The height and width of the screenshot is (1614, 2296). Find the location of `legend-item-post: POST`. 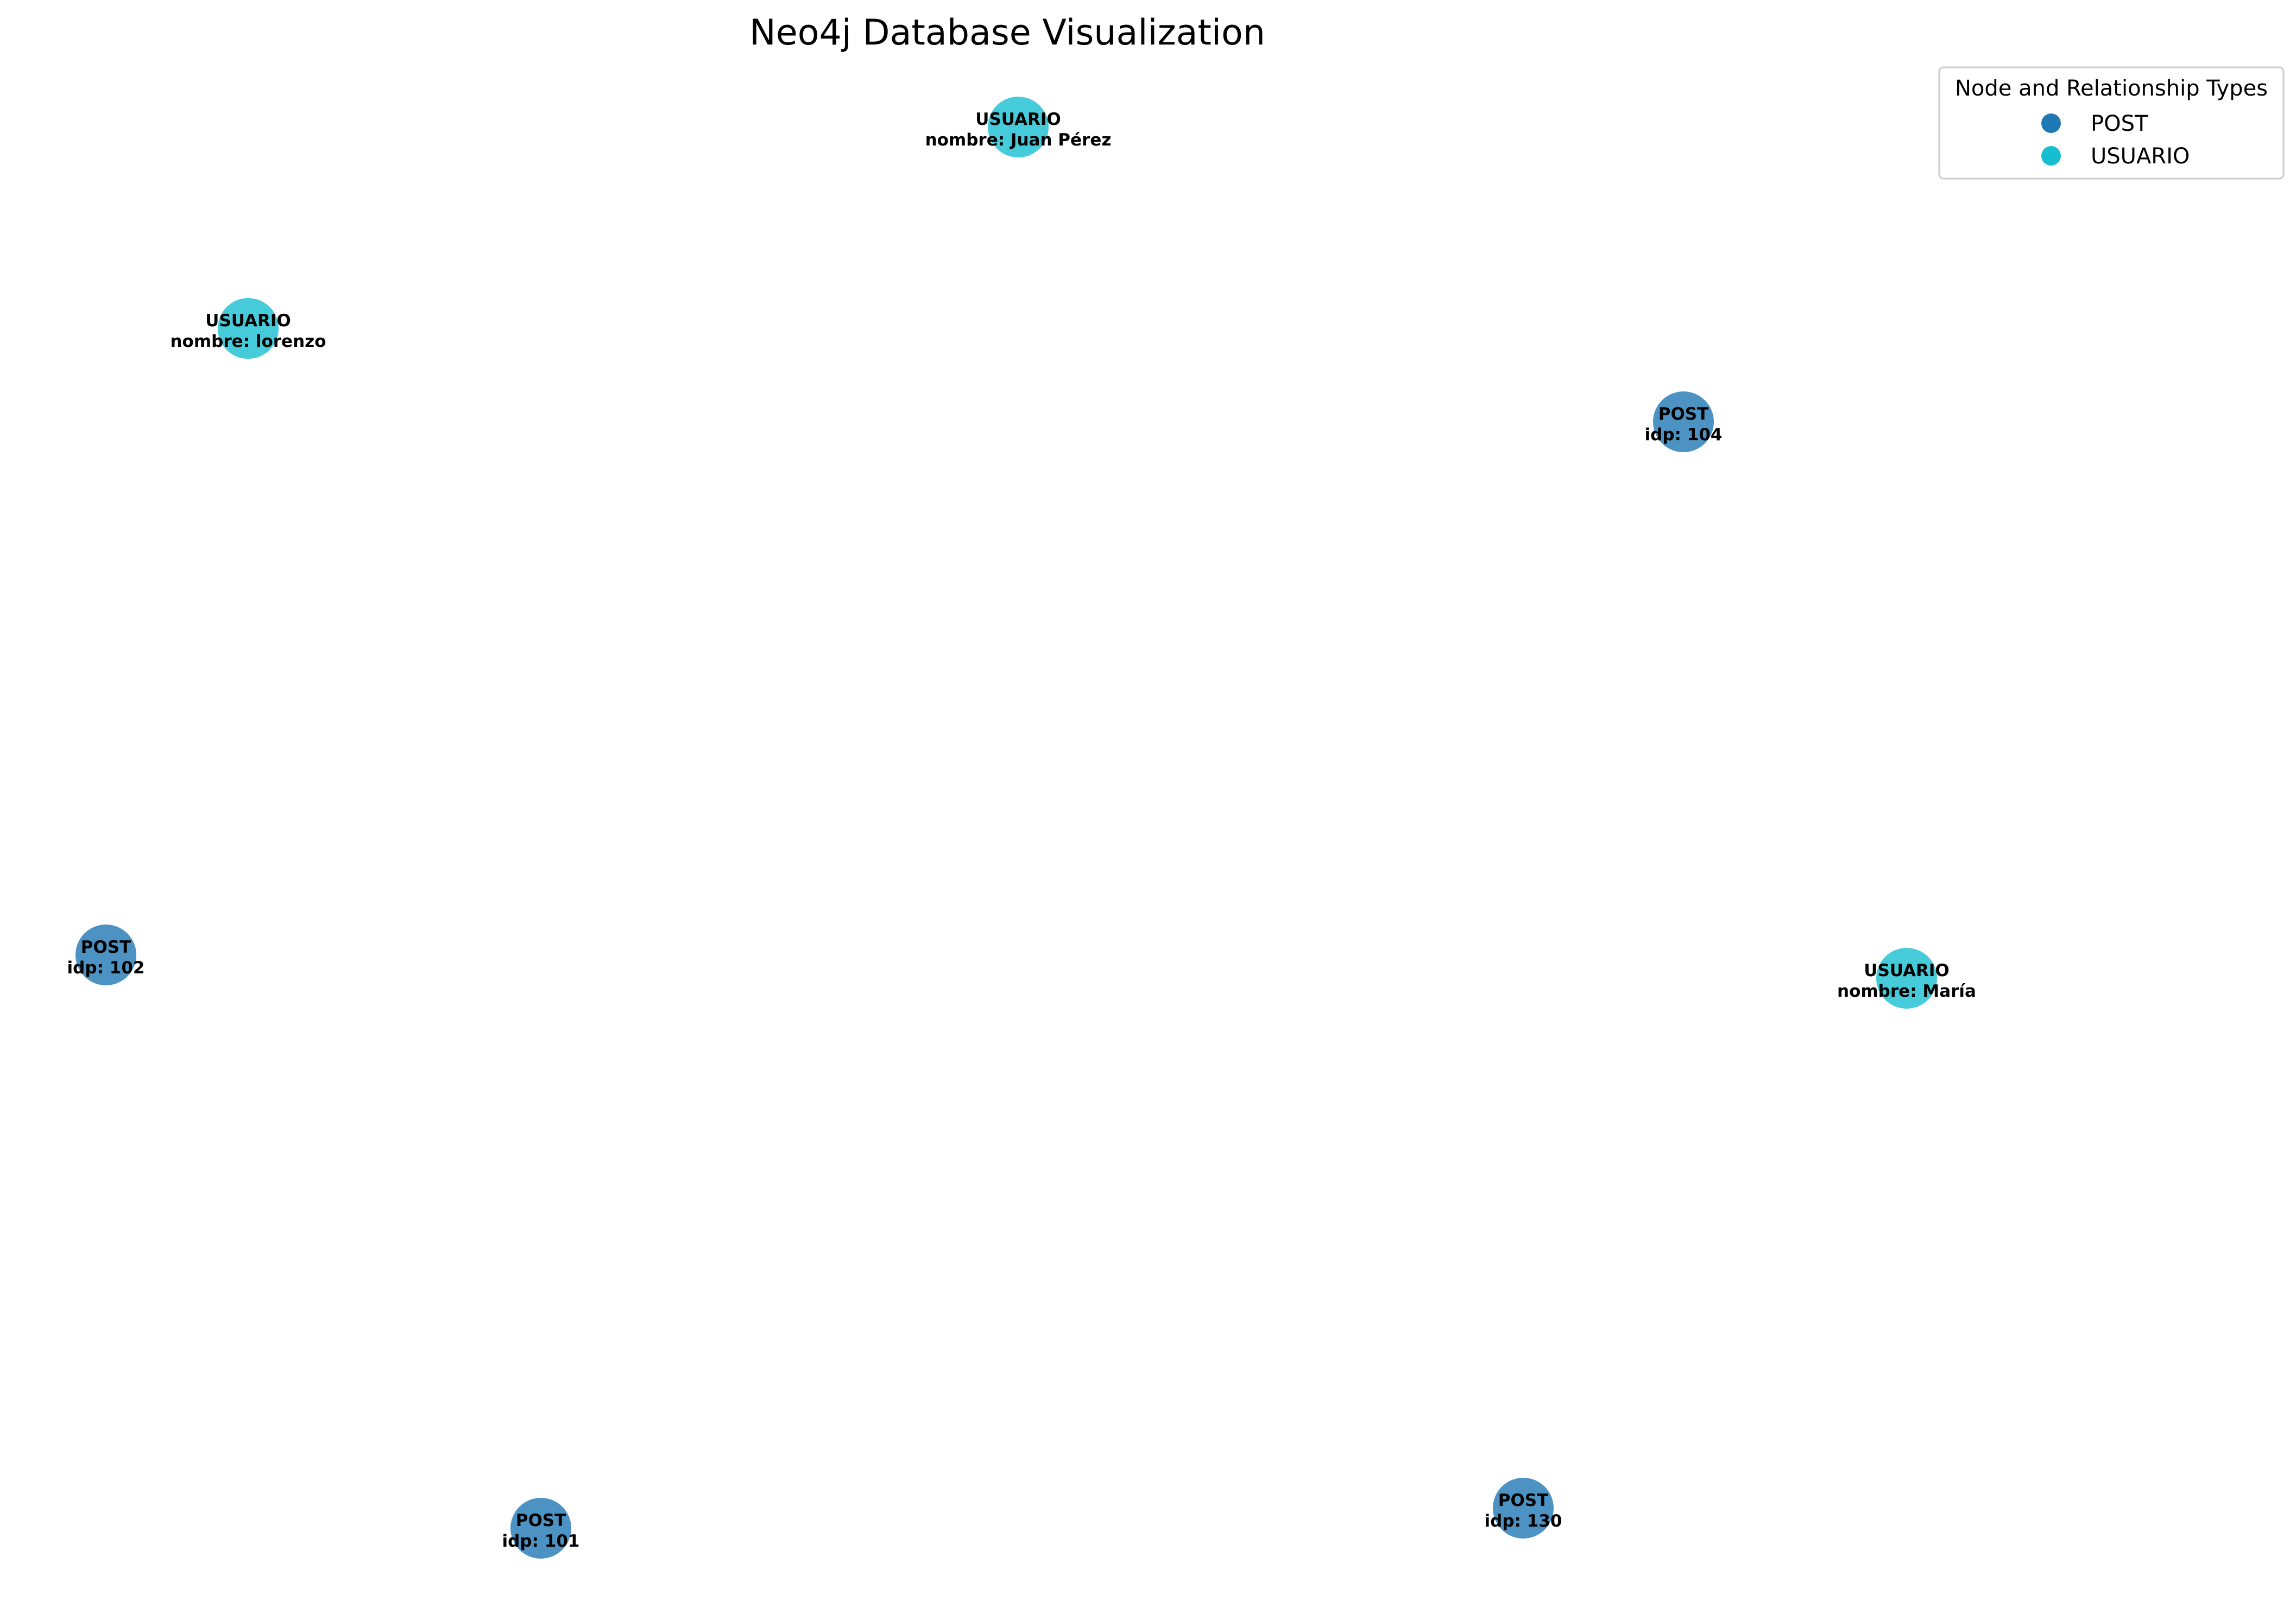

legend-item-post: POST is located at coordinates (2094, 123).